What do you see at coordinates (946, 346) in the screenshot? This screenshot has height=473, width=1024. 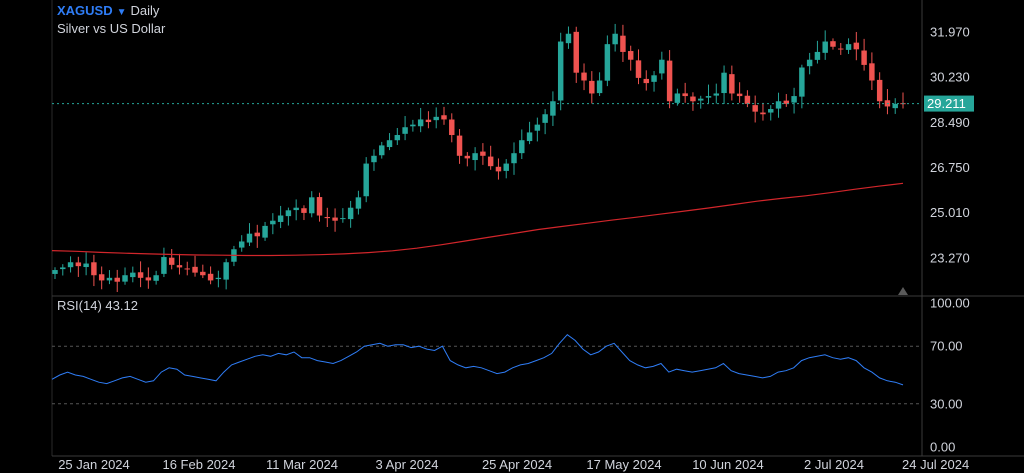 I see `rsi-tick-label: 70.00` at bounding box center [946, 346].